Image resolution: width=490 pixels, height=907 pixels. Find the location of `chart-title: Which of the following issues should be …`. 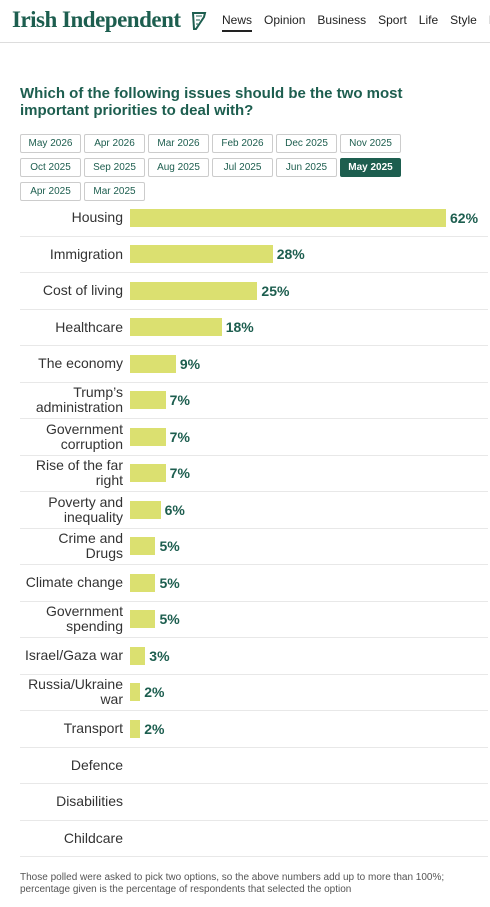

chart-title: Which of the following issues should be … is located at coordinates (211, 102).